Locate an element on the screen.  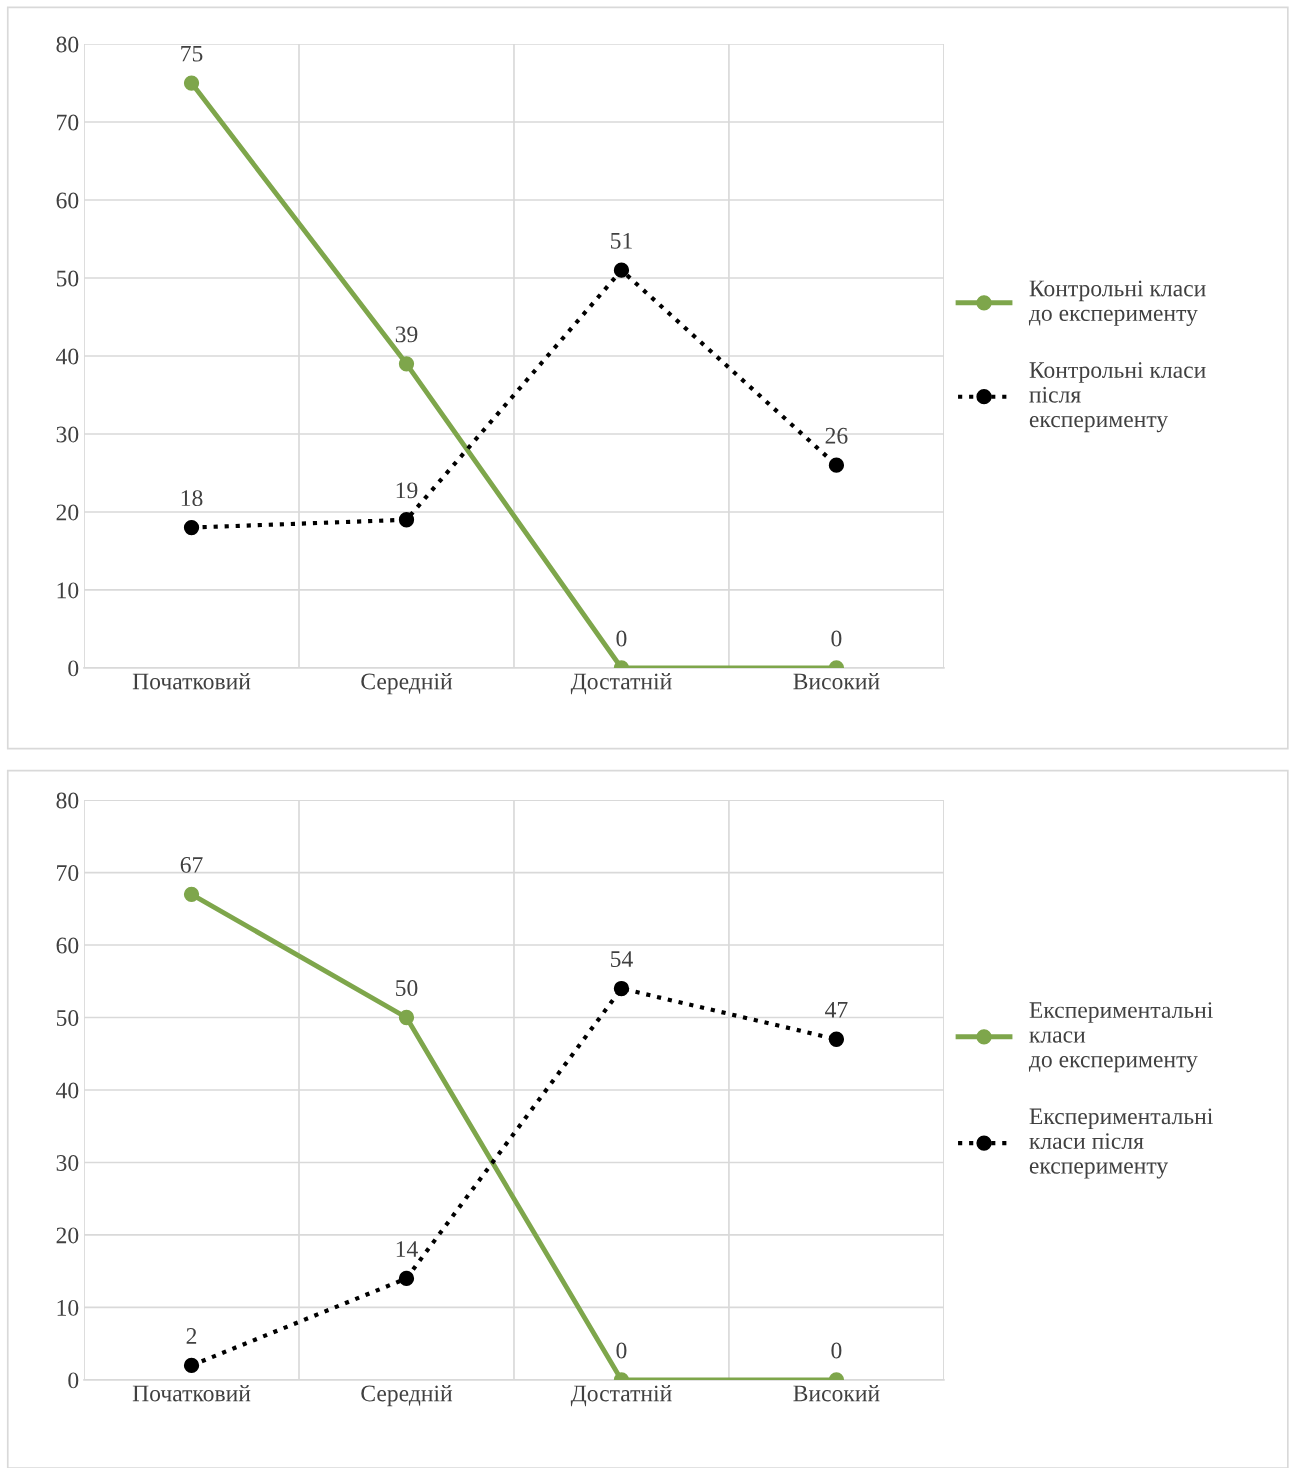
data-label: 18 is located at coordinates (192, 498).